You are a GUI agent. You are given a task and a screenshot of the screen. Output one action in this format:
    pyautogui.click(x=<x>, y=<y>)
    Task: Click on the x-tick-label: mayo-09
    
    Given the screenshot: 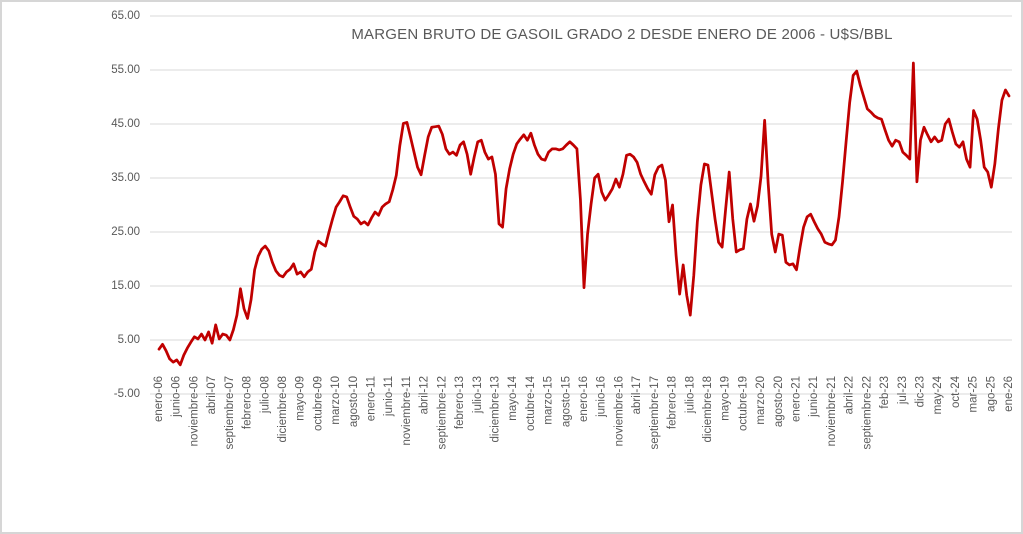 What is the action you would take?
    pyautogui.click(x=301, y=398)
    